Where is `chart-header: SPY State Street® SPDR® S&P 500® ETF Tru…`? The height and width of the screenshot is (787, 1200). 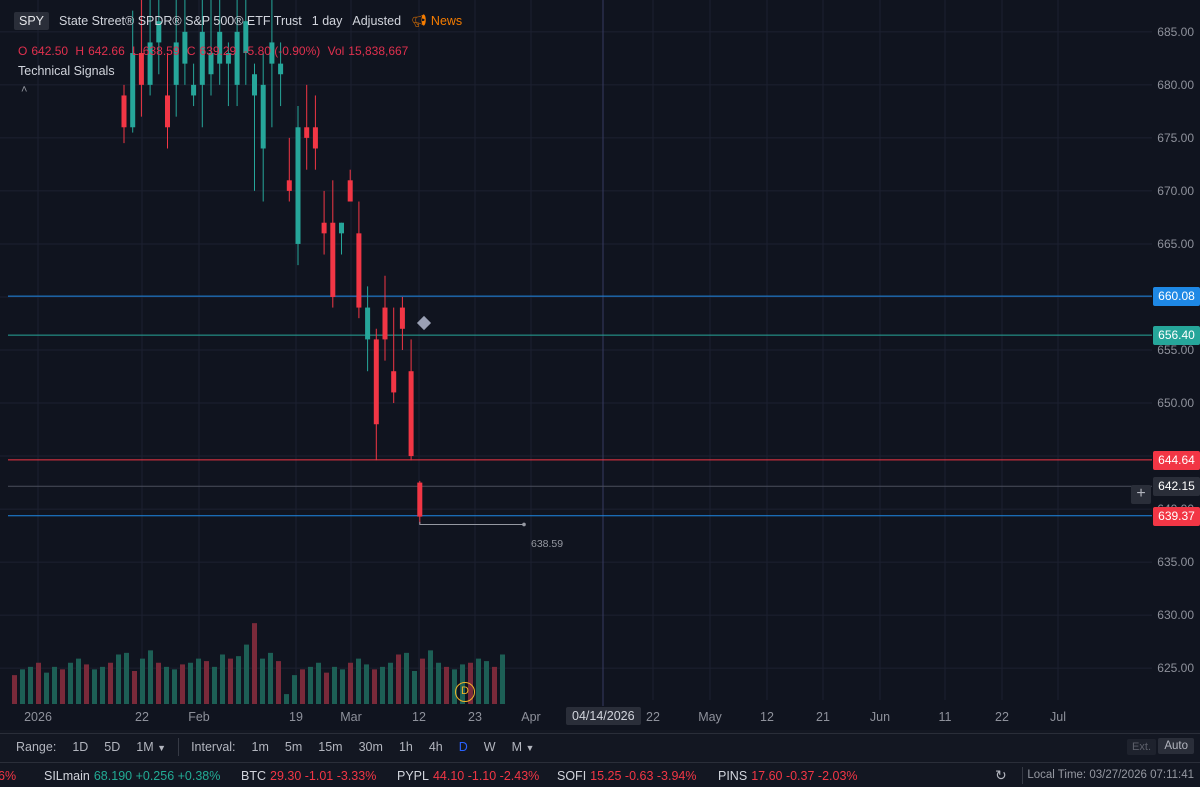
chart-header: SPY State Street® SPDR® S&P 500® ETF Tru… is located at coordinates (238, 21).